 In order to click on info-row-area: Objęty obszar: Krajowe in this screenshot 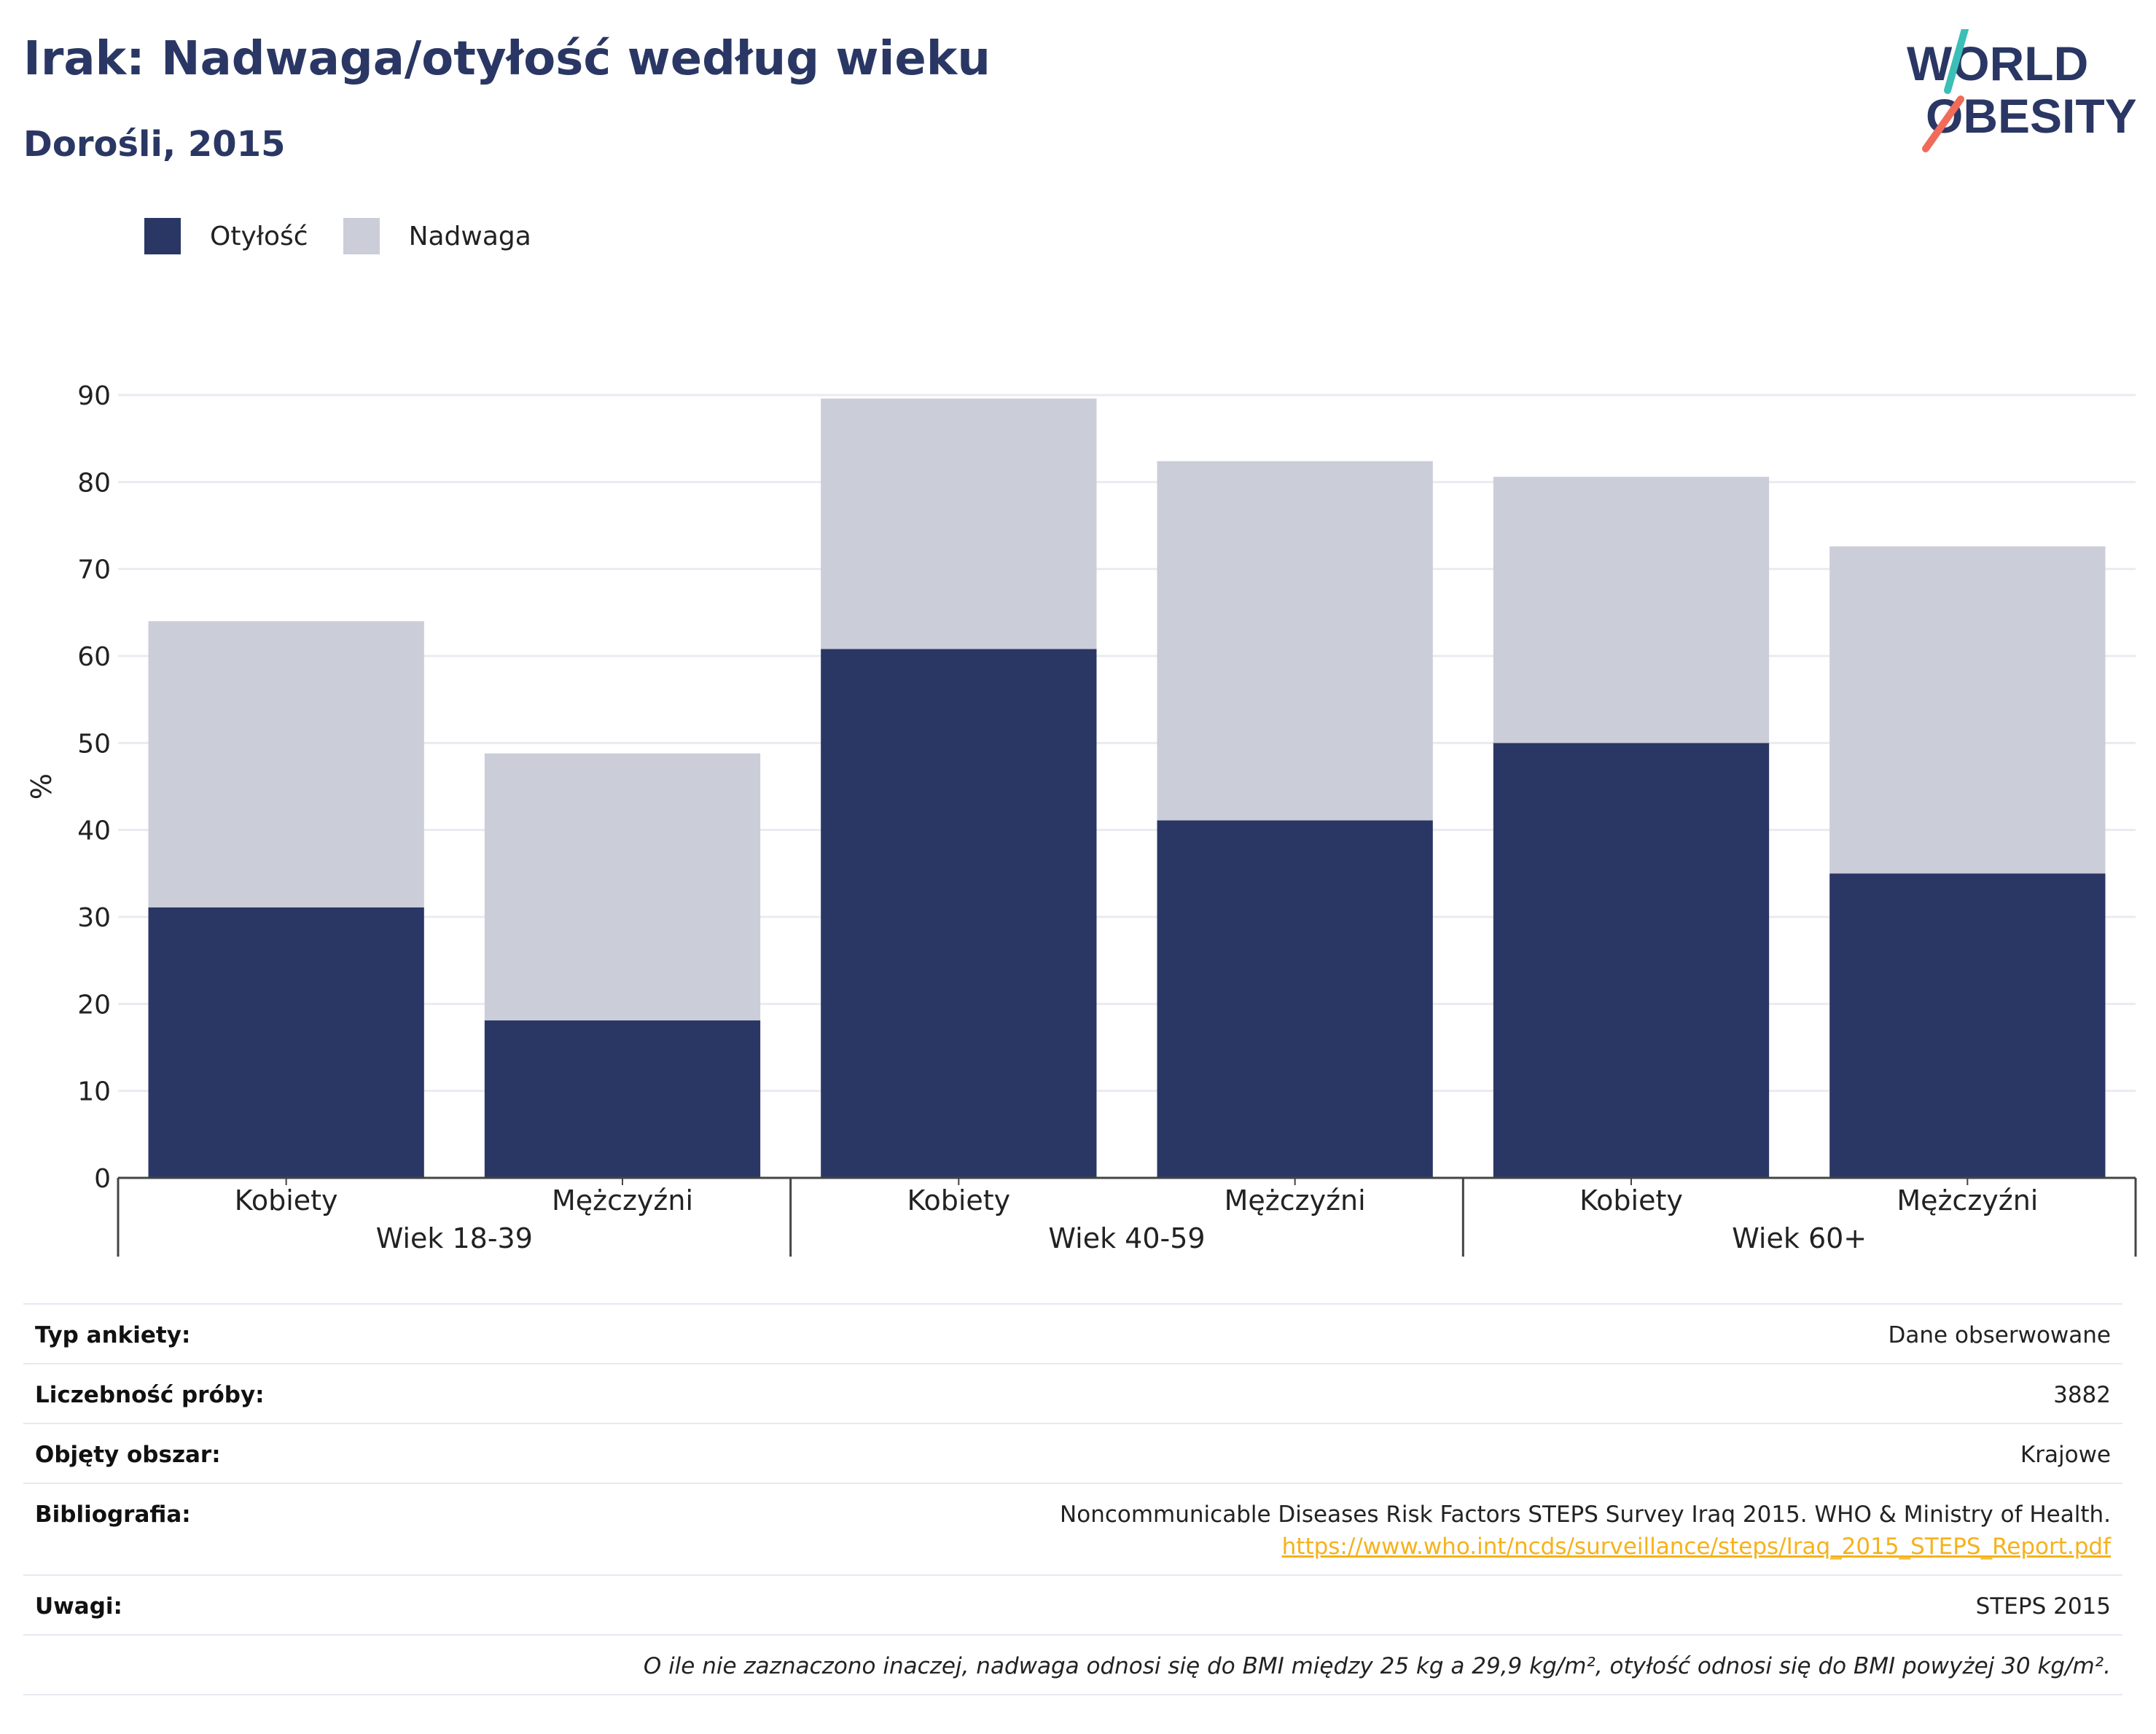, I will do `click(1073, 1453)`.